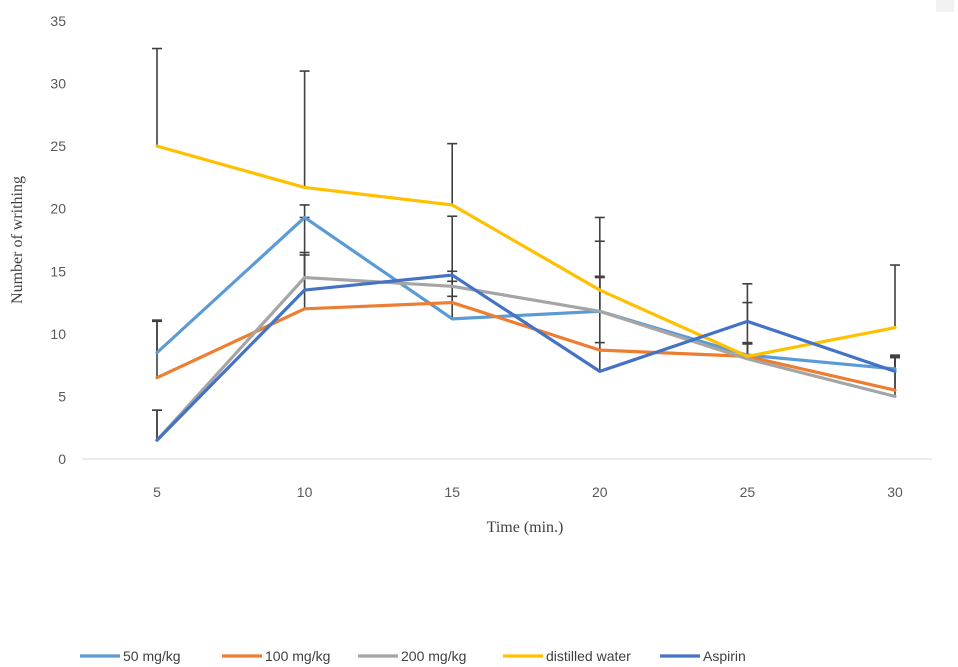  What do you see at coordinates (62, 396) in the screenshot?
I see `y-tick-label: 5` at bounding box center [62, 396].